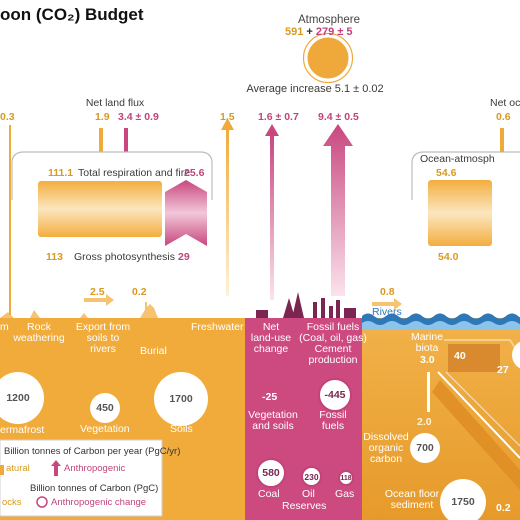  What do you see at coordinates (271, 338) in the screenshot?
I see `land-use-change-label: Net land-use change` at bounding box center [271, 338].